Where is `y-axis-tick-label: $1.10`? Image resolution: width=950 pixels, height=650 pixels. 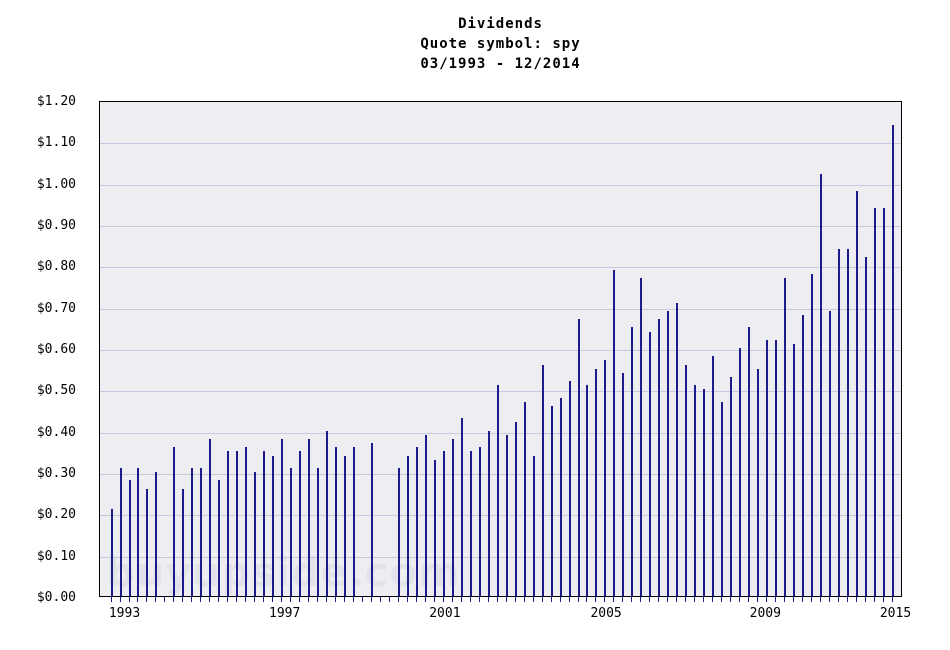 y-axis-tick-label: $1.10 is located at coordinates (56, 143).